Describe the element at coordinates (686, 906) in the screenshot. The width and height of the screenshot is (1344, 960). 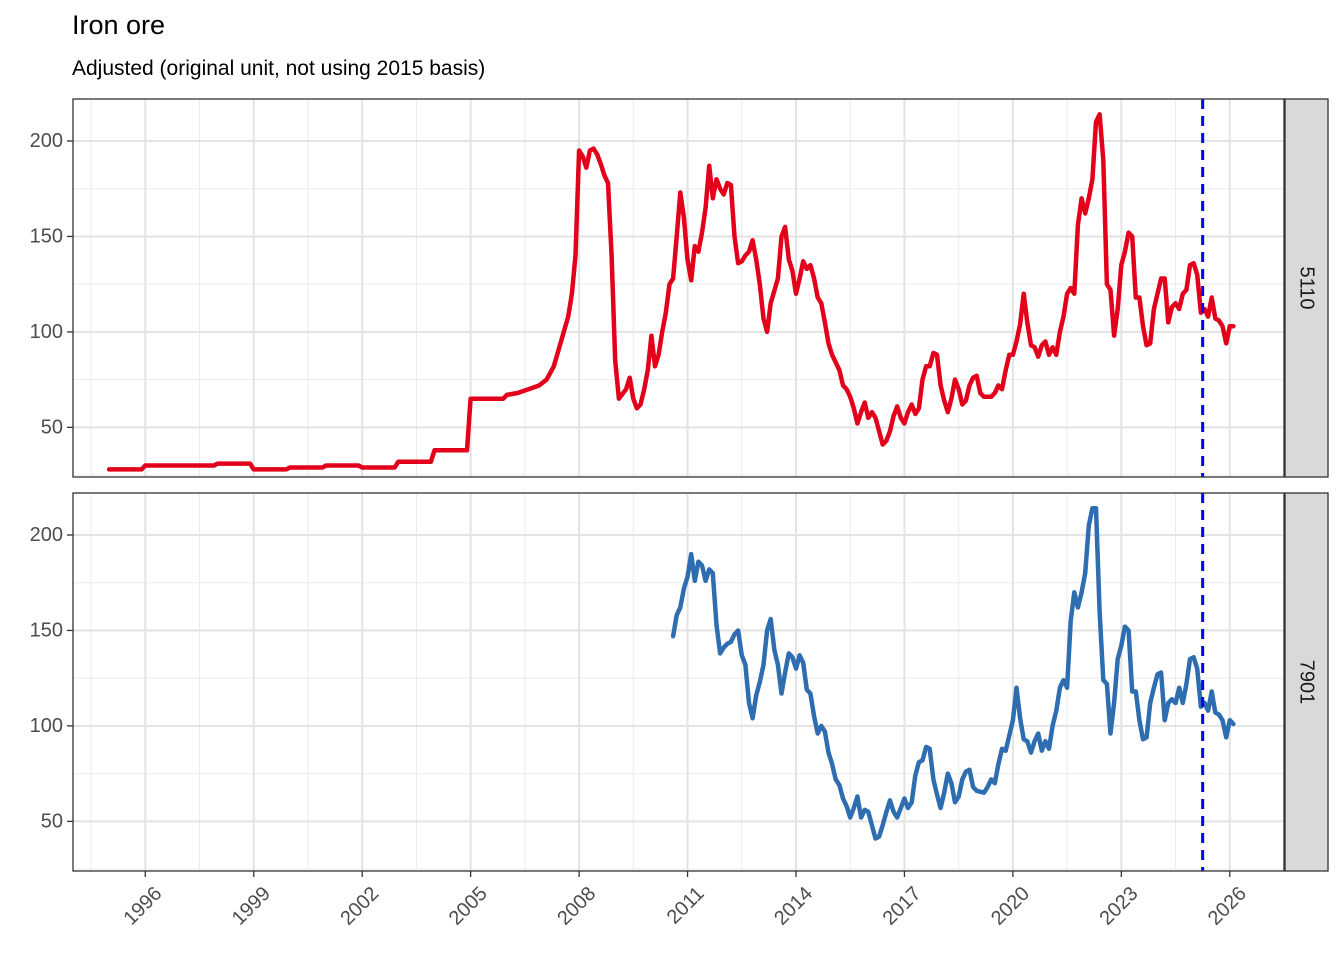
I see `x-tick-label: 2011` at that location.